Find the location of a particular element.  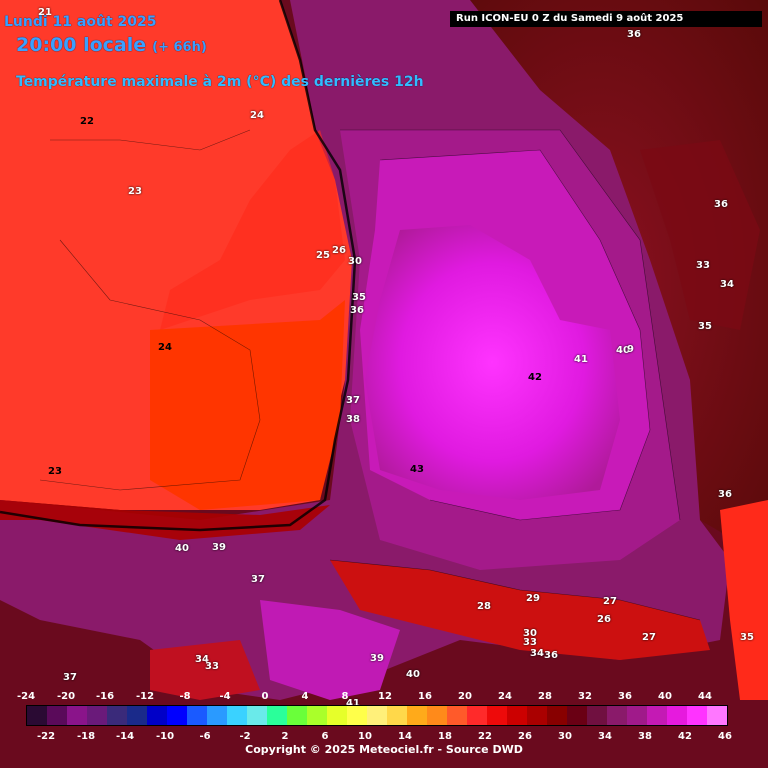

legend-tick: 38 is located at coordinates (645, 736).